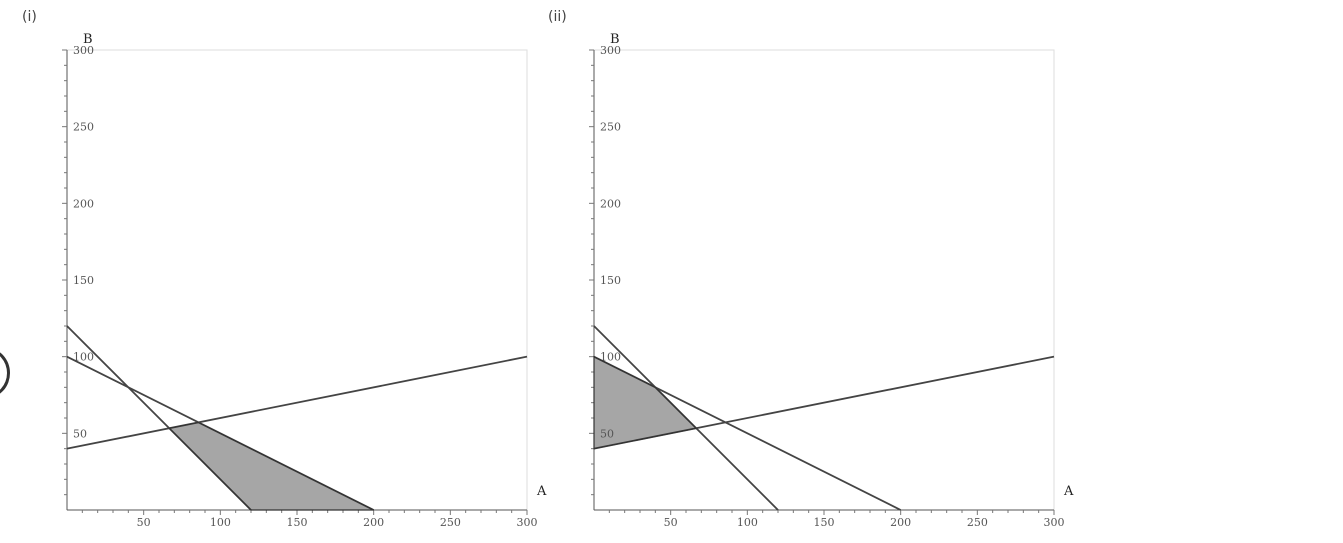 The width and height of the screenshot is (1343, 543). What do you see at coordinates (557, 17) in the screenshot?
I see `panel-label-ii: (ii)` at bounding box center [557, 17].